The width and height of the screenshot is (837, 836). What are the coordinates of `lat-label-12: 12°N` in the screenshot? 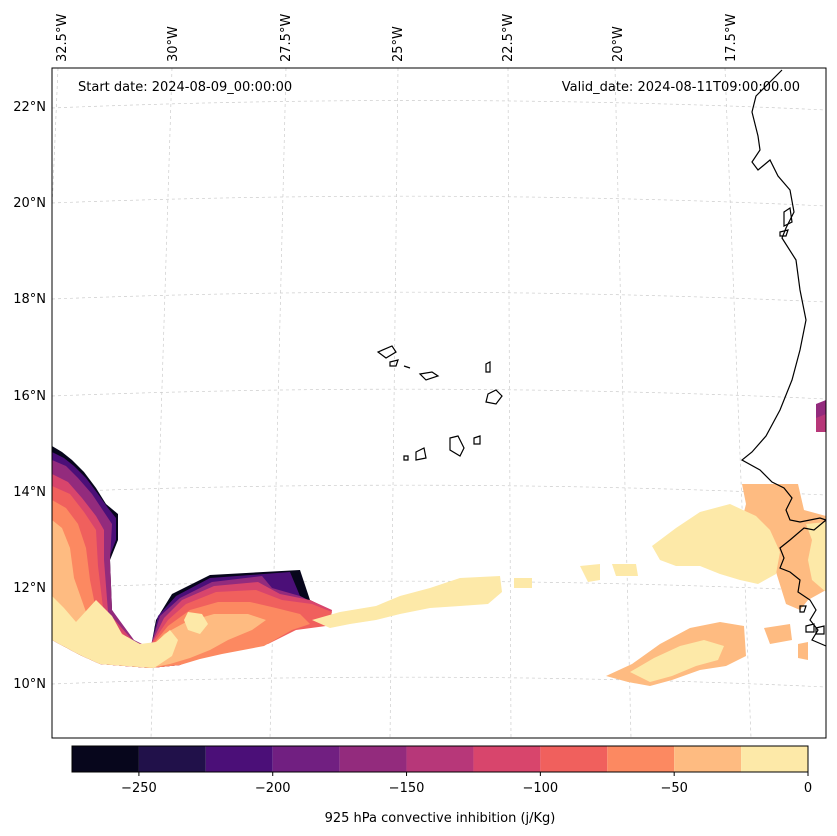 It's located at (29, 588).